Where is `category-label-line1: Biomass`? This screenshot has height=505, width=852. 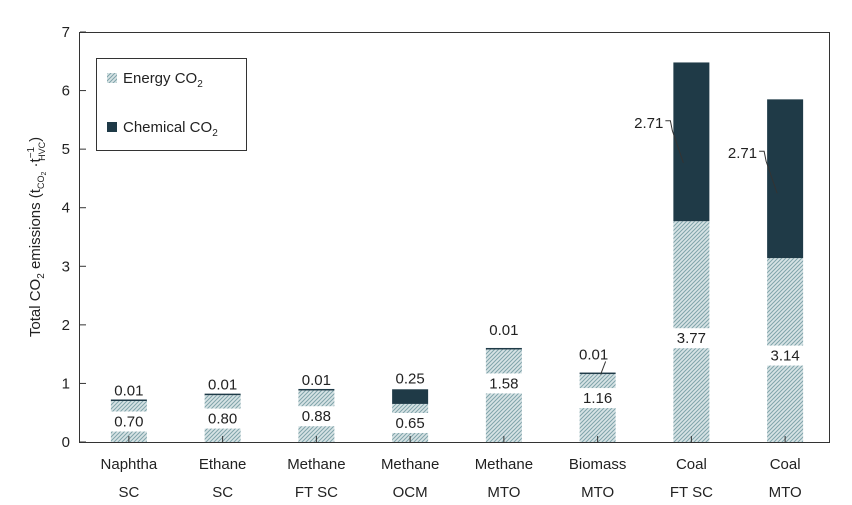
category-label-line1: Biomass is located at coordinates (598, 464).